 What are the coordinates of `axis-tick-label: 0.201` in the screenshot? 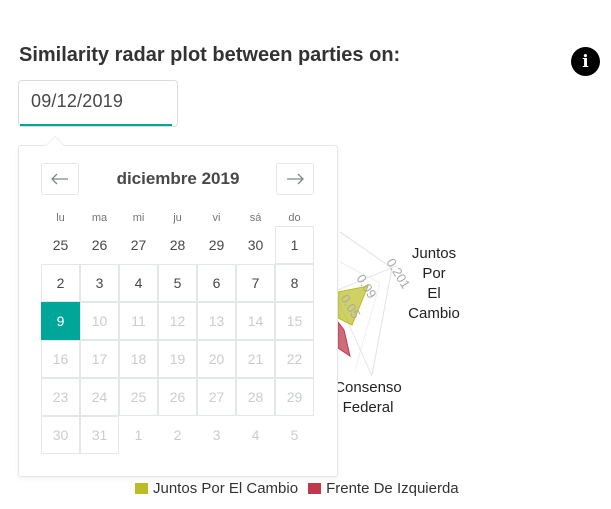 It's located at (398, 274).